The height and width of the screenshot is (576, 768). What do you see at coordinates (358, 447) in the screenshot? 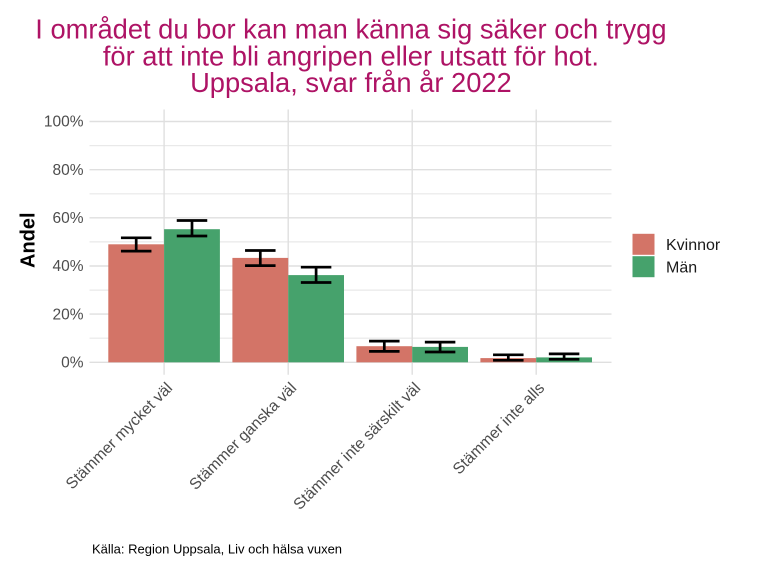
I see `svg-text: Stämmer inte särskilt väl` at bounding box center [358, 447].